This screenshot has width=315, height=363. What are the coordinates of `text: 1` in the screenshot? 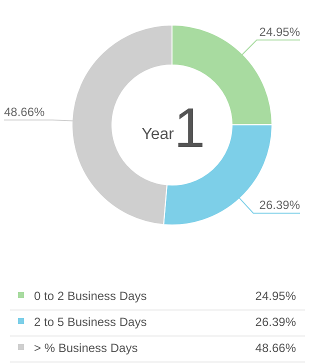 It's located at (190, 127).